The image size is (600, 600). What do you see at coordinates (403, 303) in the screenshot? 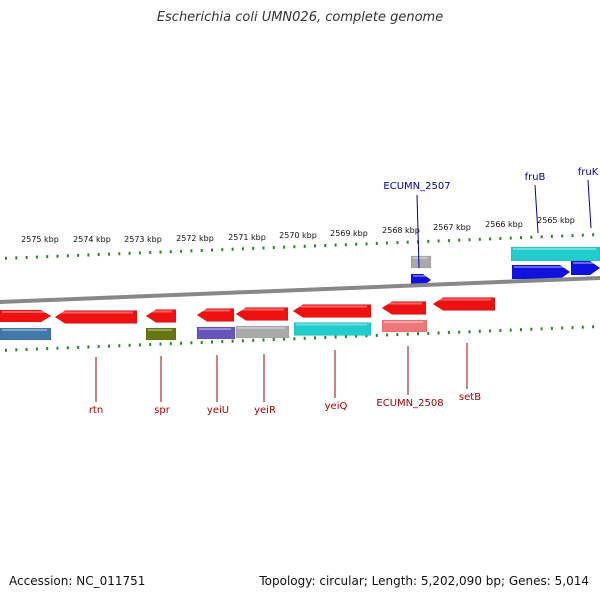
I see `feature-ECUMN_2508-cds-sheen` at bounding box center [403, 303].